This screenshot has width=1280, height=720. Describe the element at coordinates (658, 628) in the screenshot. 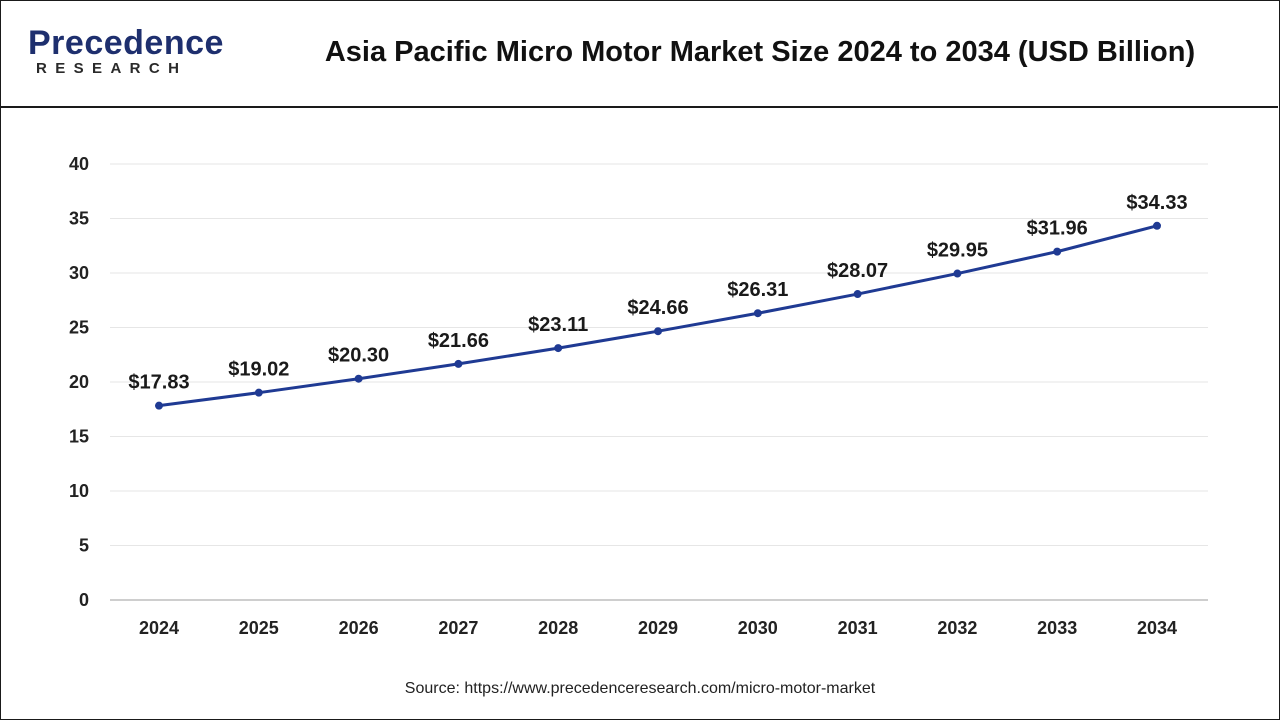

I see `x-tick-label: 2029` at that location.